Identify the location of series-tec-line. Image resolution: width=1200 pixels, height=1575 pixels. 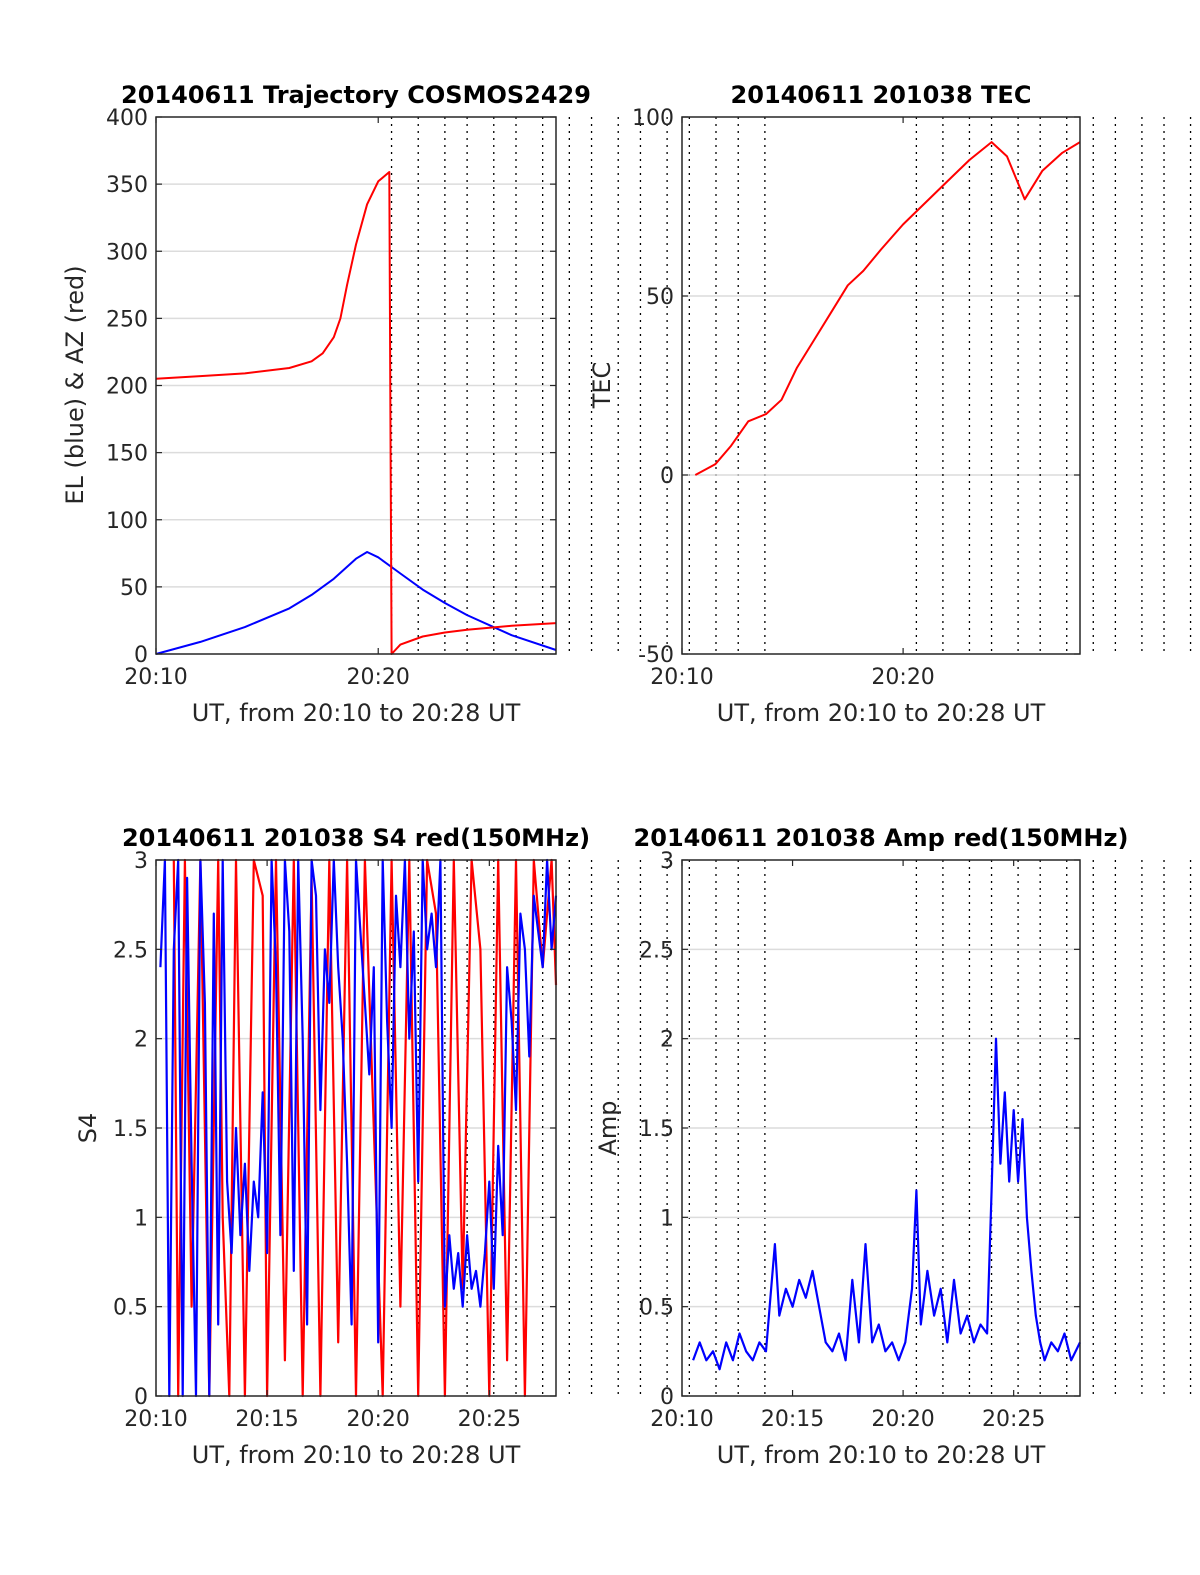
(887, 308).